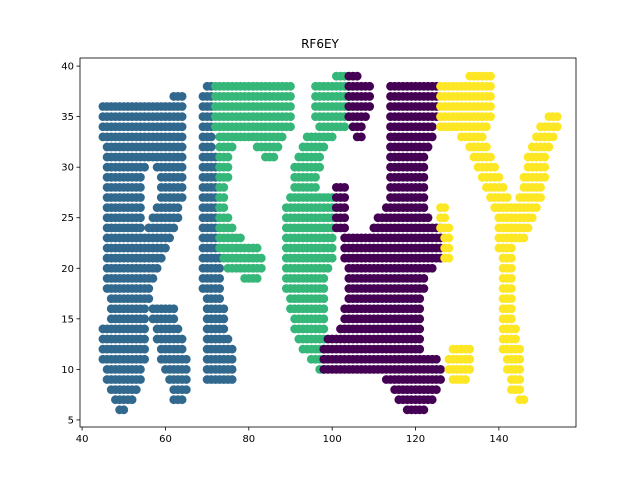 This screenshot has height=480, width=640. What do you see at coordinates (71, 420) in the screenshot?
I see `y-tick-label: 5` at bounding box center [71, 420].